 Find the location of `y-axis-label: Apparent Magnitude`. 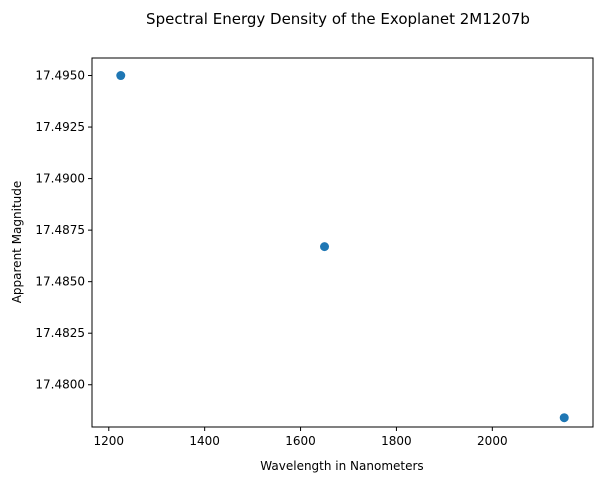

y-axis-label: Apparent Magnitude is located at coordinates (17, 242).